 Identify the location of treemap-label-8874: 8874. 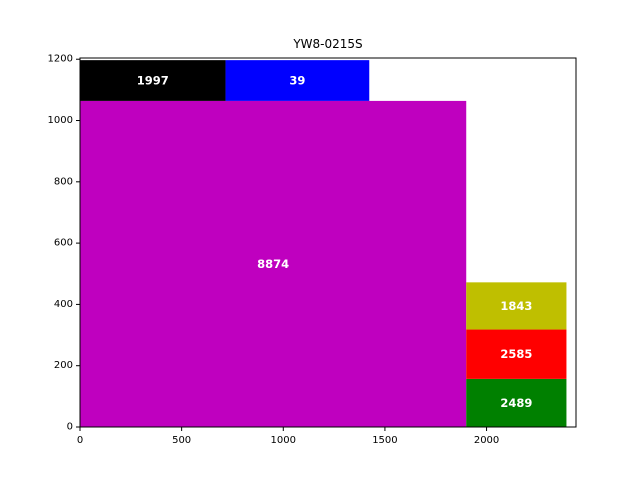
(273, 264).